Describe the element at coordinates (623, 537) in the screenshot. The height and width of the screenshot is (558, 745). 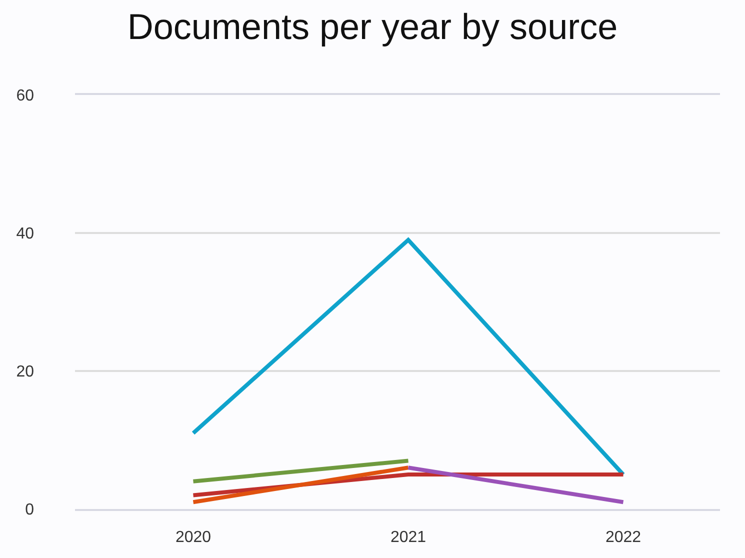
I see `x-tick-label: 2022` at that location.